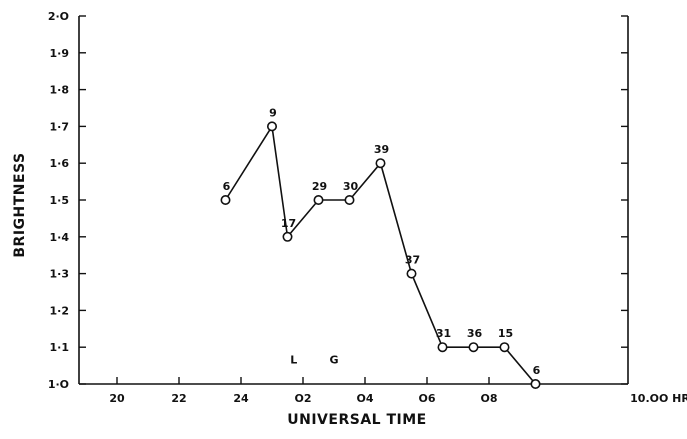  I want to click on y-tick-label: 1·9, so click(60, 53).